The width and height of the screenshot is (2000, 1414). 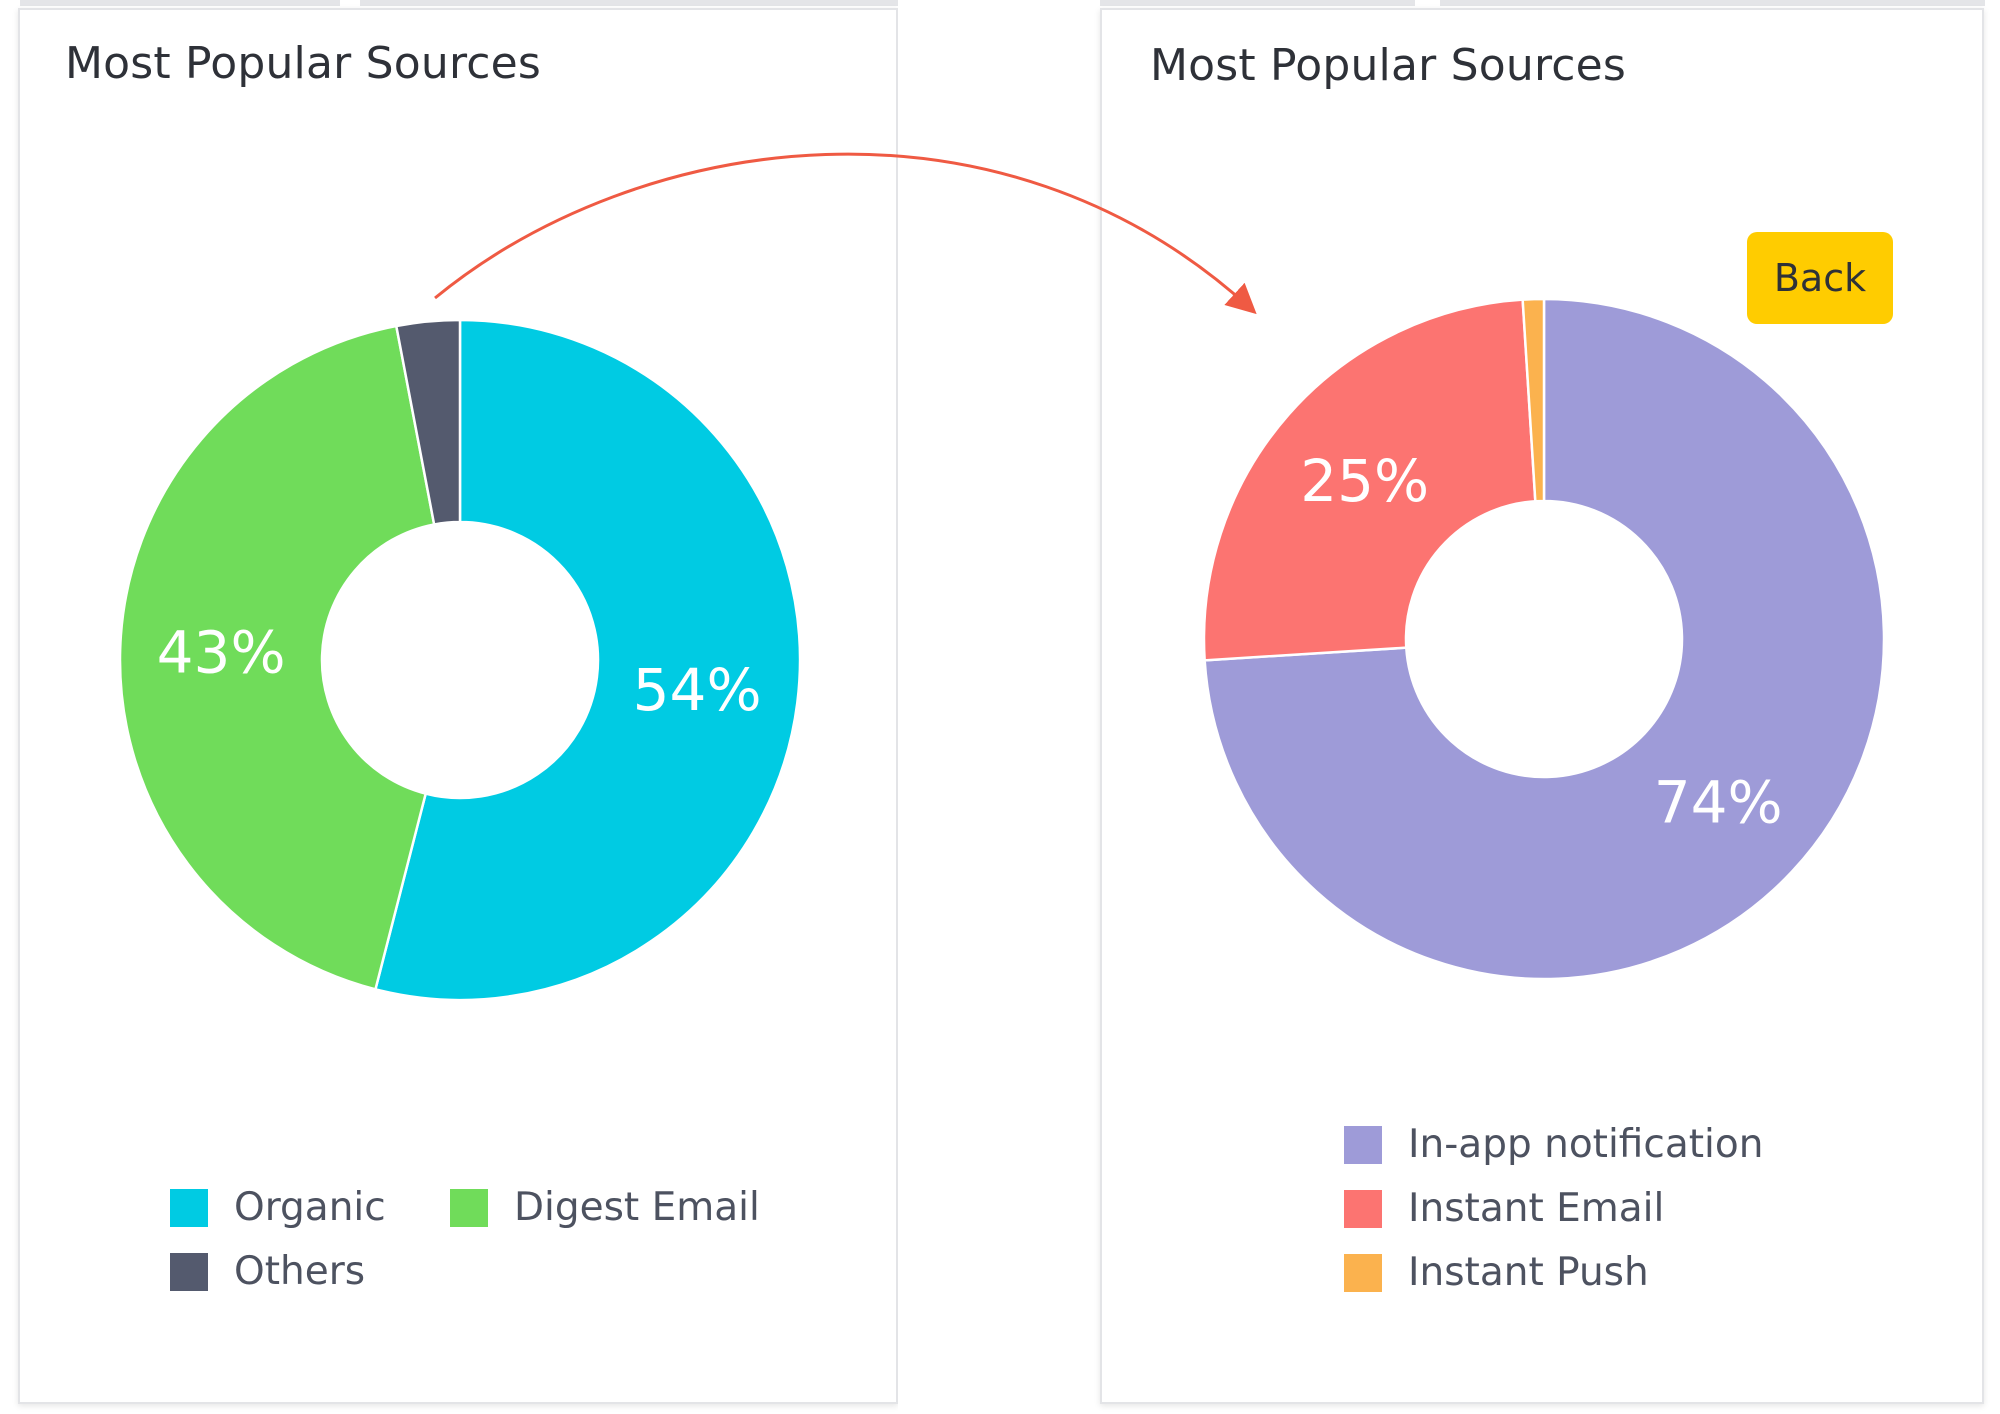 What do you see at coordinates (1718, 803) in the screenshot?
I see `slice-value-label: 74%` at bounding box center [1718, 803].